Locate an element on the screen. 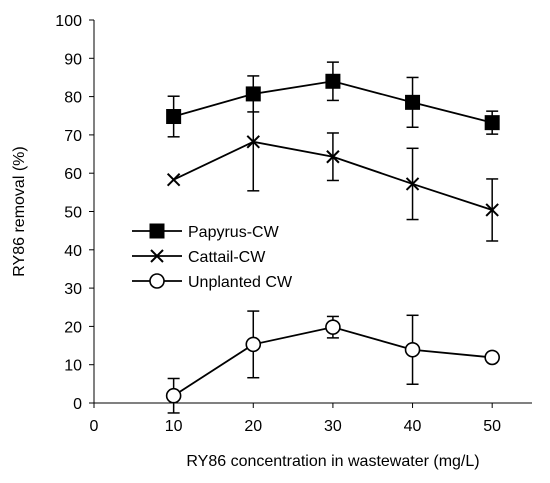 The width and height of the screenshot is (550, 483). data-point-cattail-cw-50-stroke-b is located at coordinates (492, 210).